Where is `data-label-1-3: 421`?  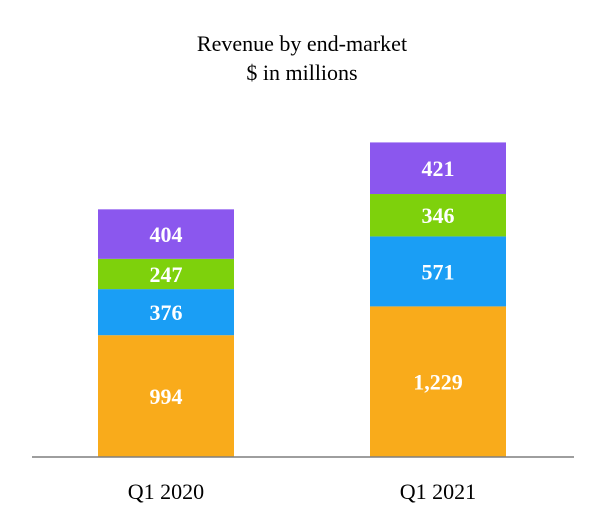
data-label-1-3: 421 is located at coordinates (438, 168).